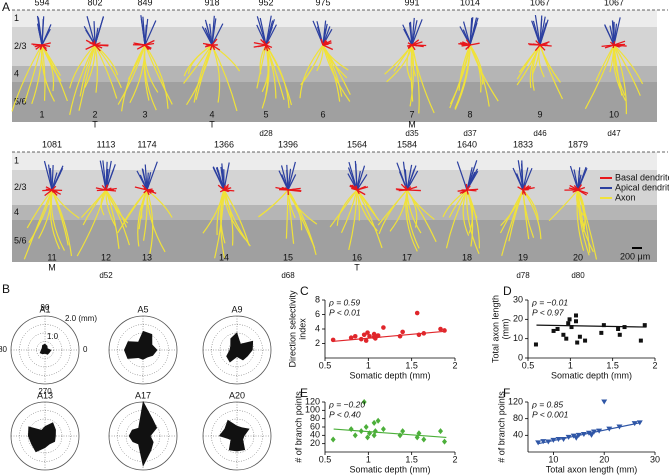  Describe the element at coordinates (507, 291) in the screenshot. I see `panel-label: D` at that location.